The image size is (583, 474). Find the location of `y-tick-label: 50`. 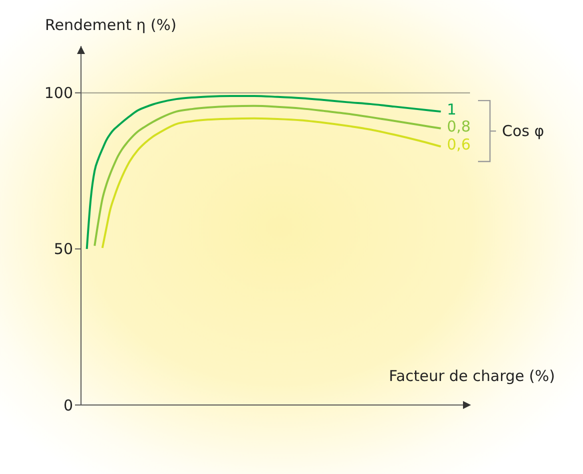

y-tick-label: 50 is located at coordinates (63, 249).